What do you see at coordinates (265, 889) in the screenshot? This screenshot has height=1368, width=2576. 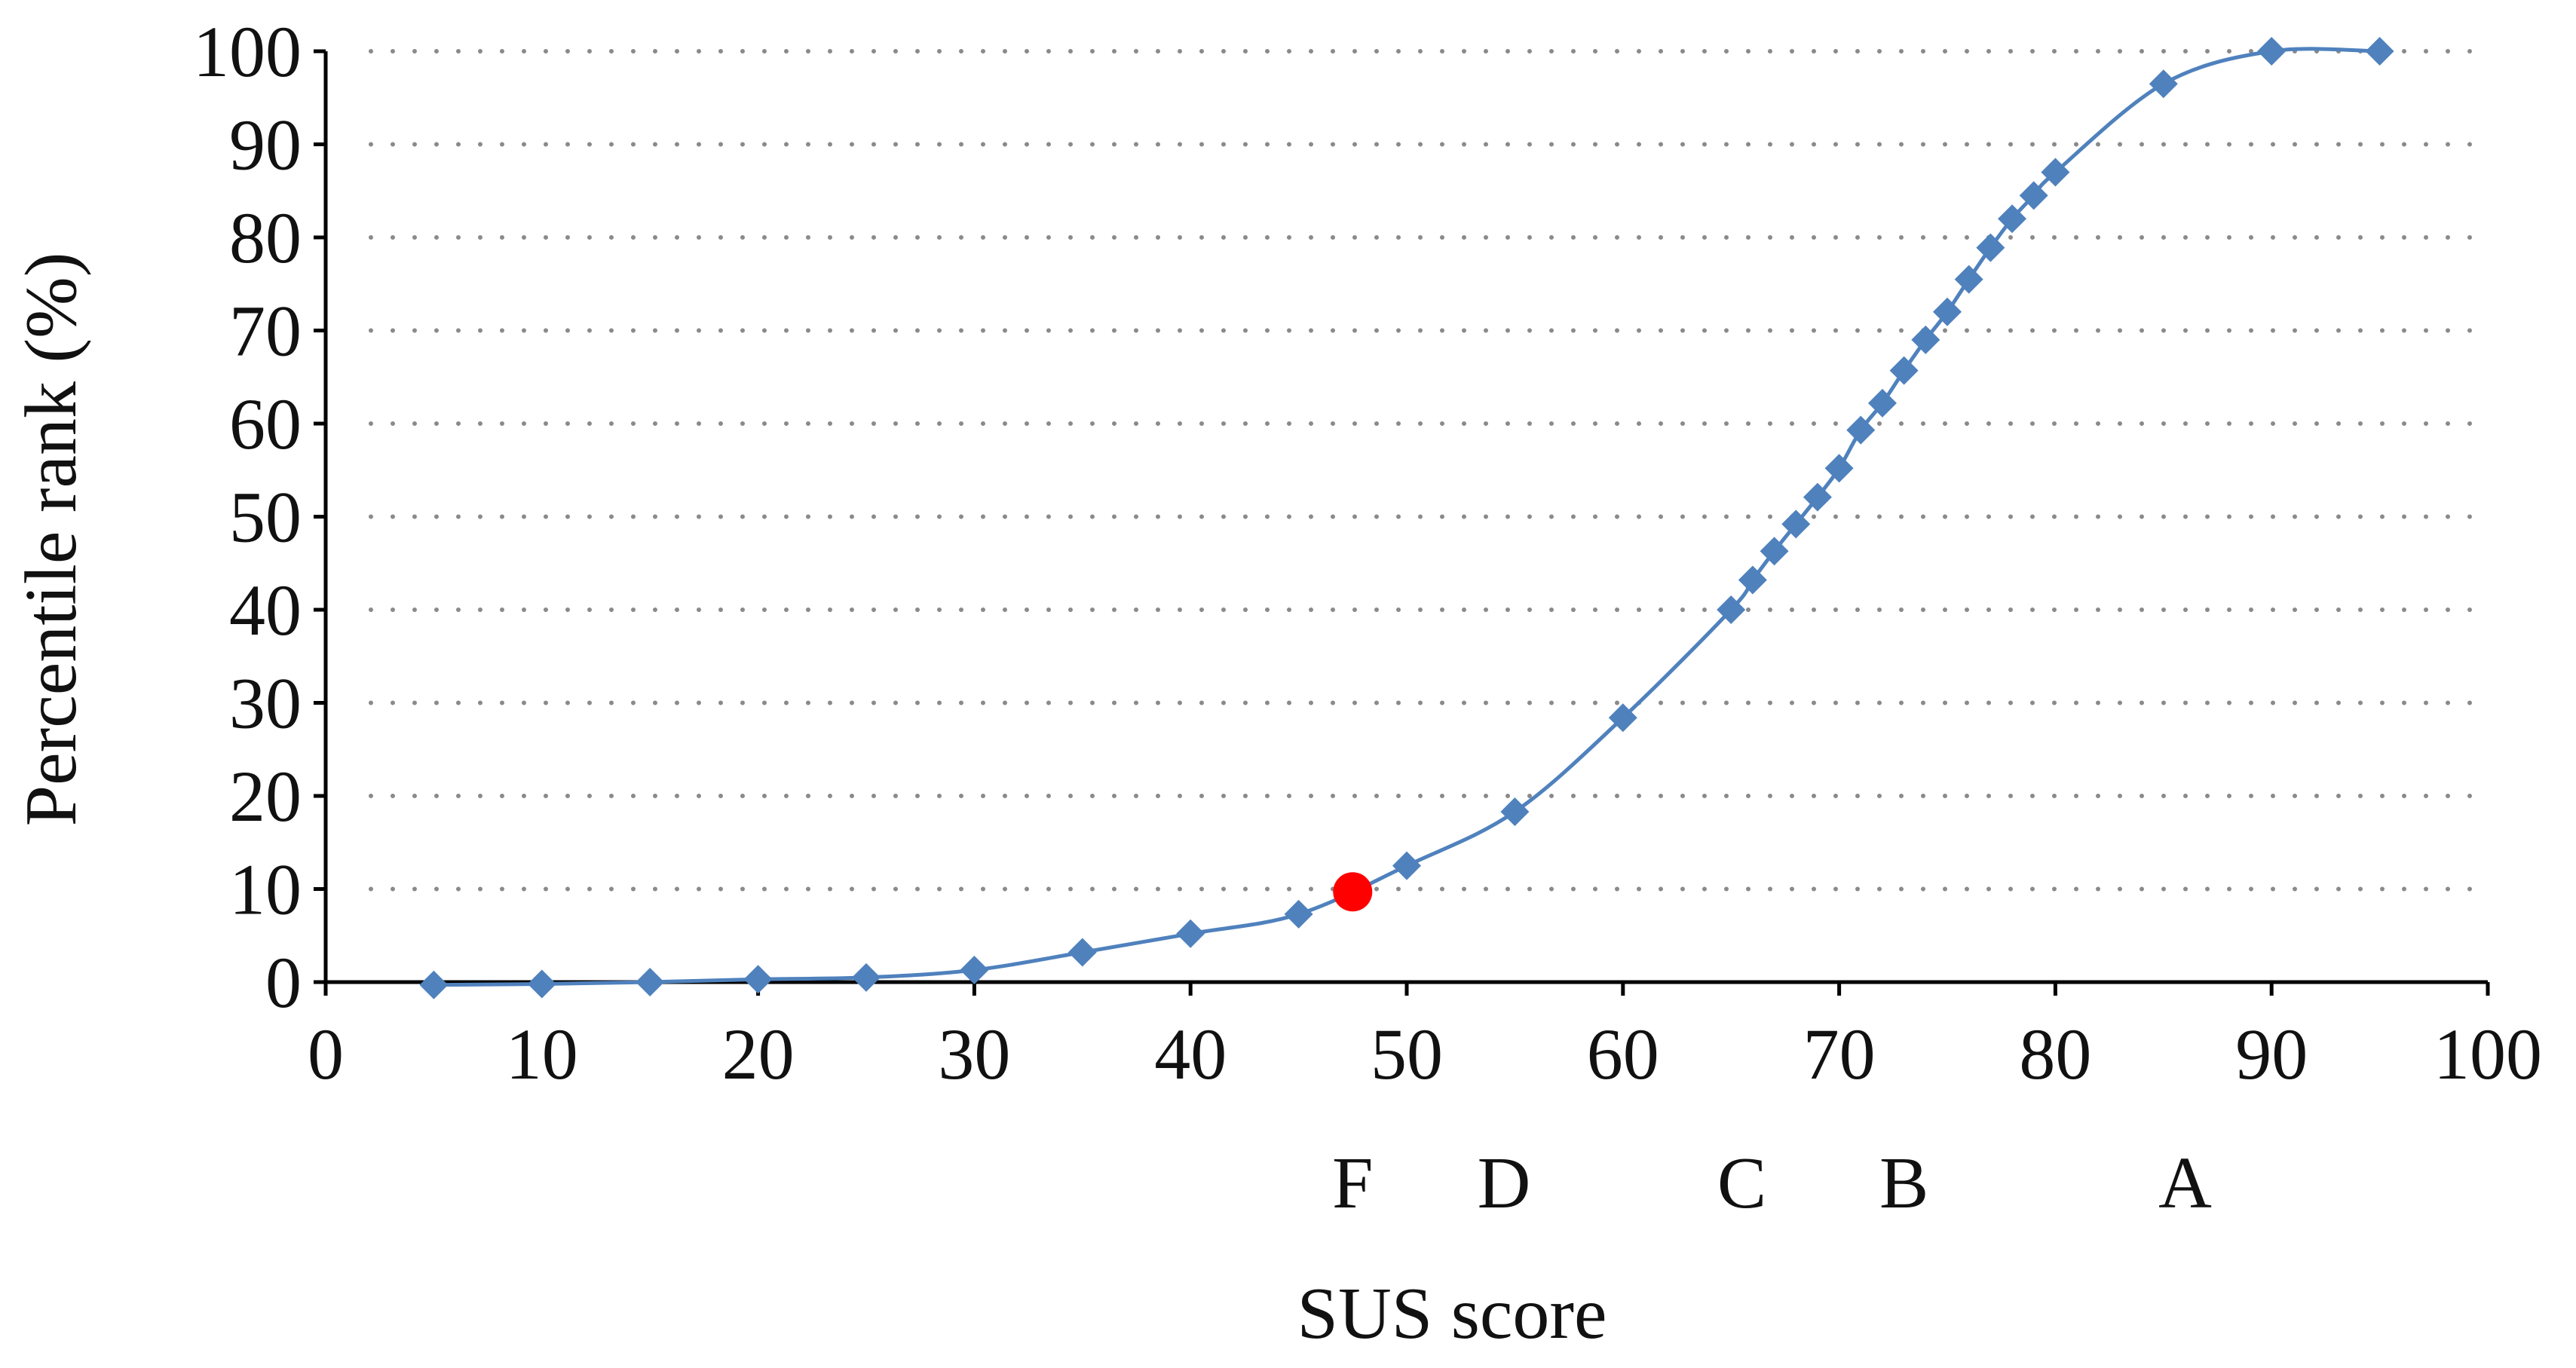 I see `y-tick-label: 10` at bounding box center [265, 889].